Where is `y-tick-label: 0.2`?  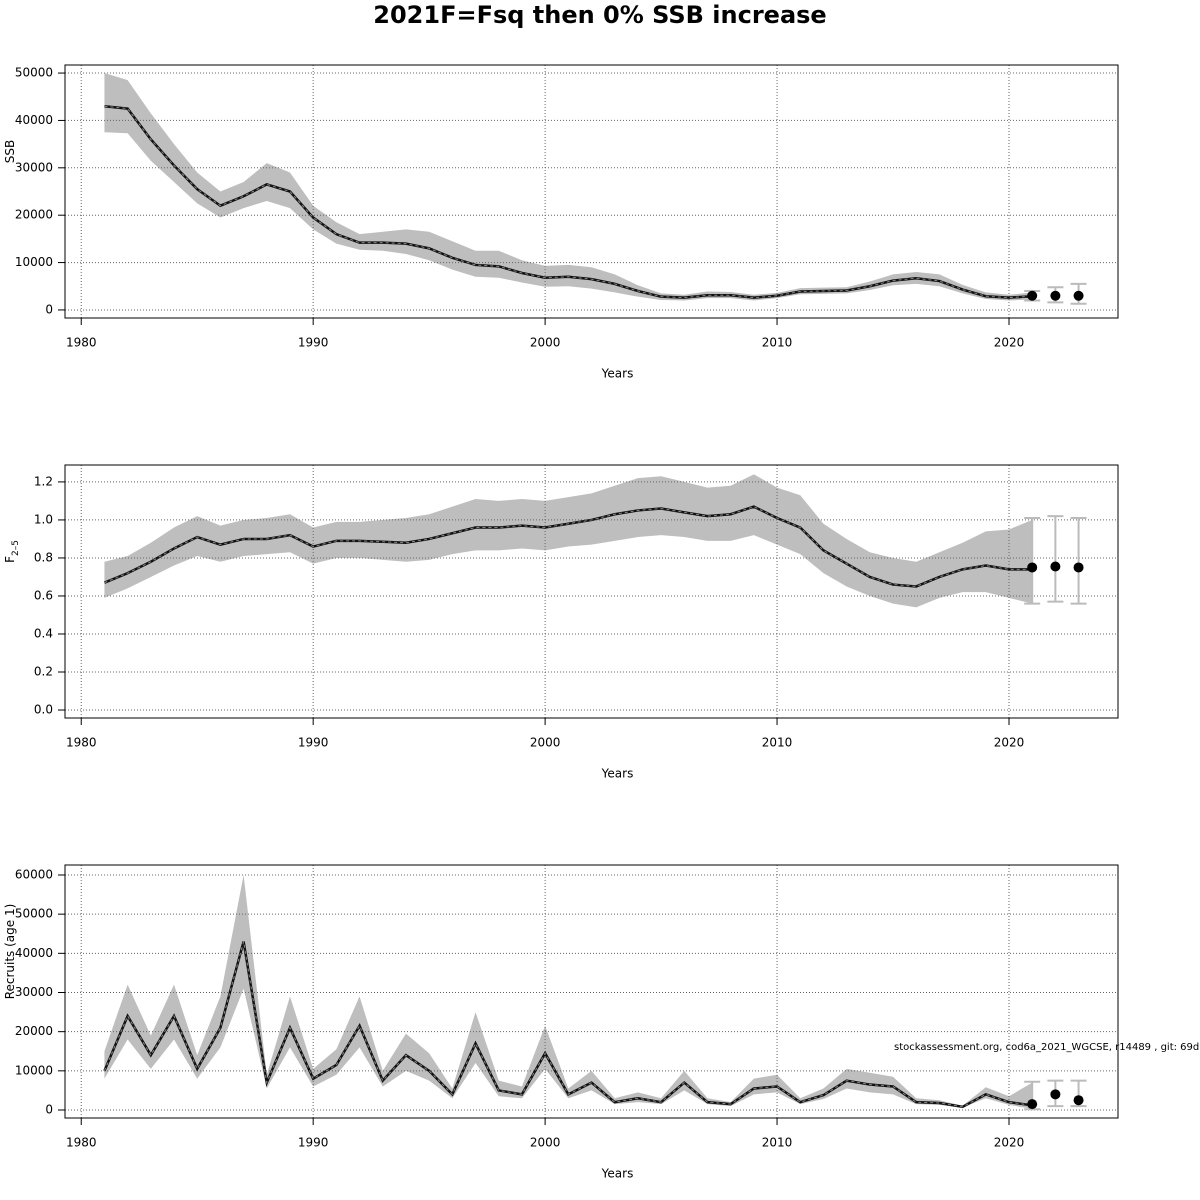
y-tick-label: 0.2 is located at coordinates (43, 672).